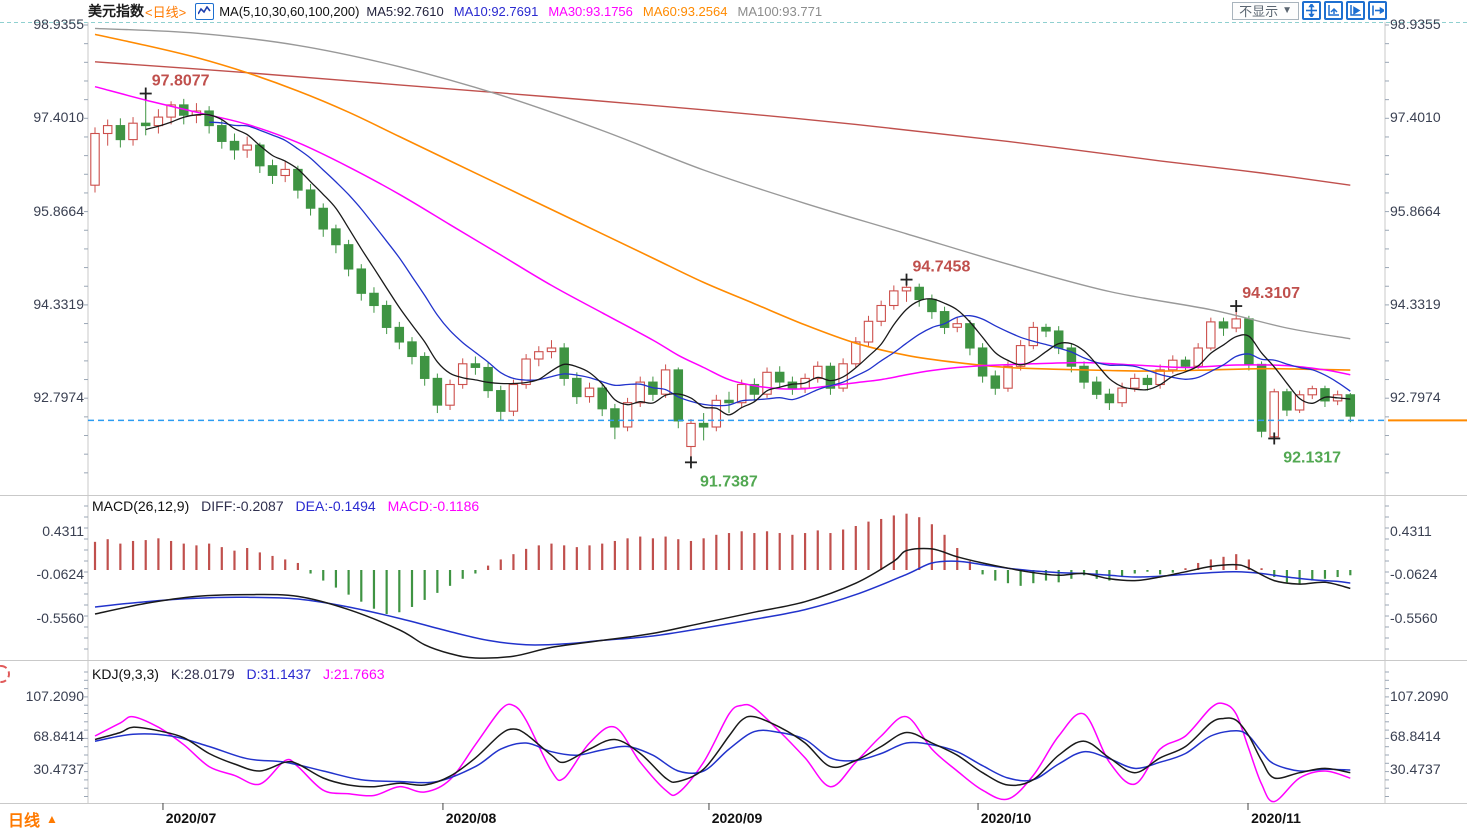 This screenshot has width=1467, height=832. What do you see at coordinates (335, 506) in the screenshot?
I see `macd-dea-value: DEA:-0.1494` at bounding box center [335, 506].